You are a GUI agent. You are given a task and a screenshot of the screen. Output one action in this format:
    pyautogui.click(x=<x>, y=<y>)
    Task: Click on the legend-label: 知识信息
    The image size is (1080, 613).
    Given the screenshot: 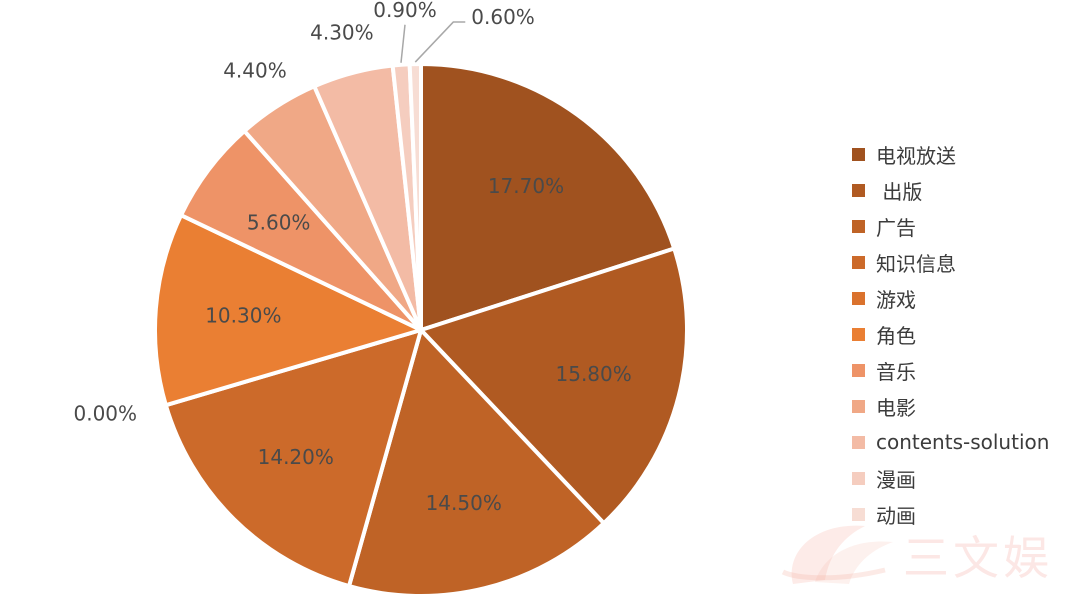 What is the action you would take?
    pyautogui.click(x=916, y=263)
    